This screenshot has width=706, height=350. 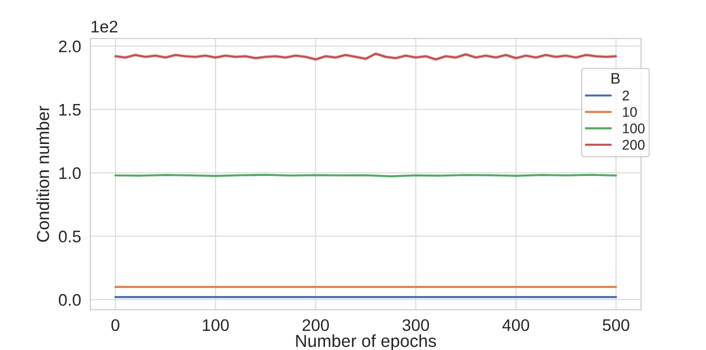 What do you see at coordinates (616, 325) in the screenshot?
I see `x-tick-label: 500` at bounding box center [616, 325].